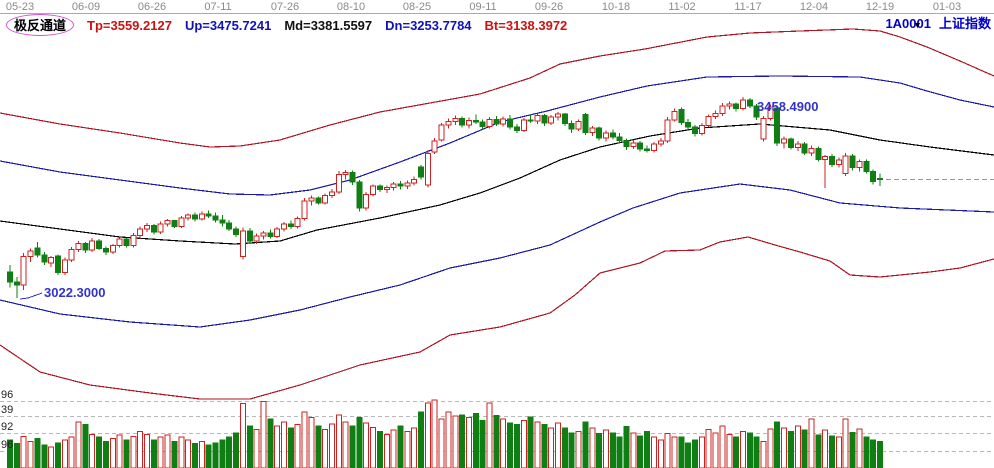 This screenshot has width=994, height=468. What do you see at coordinates (40, 25) in the screenshot?
I see `indicator-name-badge: 极反通道` at bounding box center [40, 25].